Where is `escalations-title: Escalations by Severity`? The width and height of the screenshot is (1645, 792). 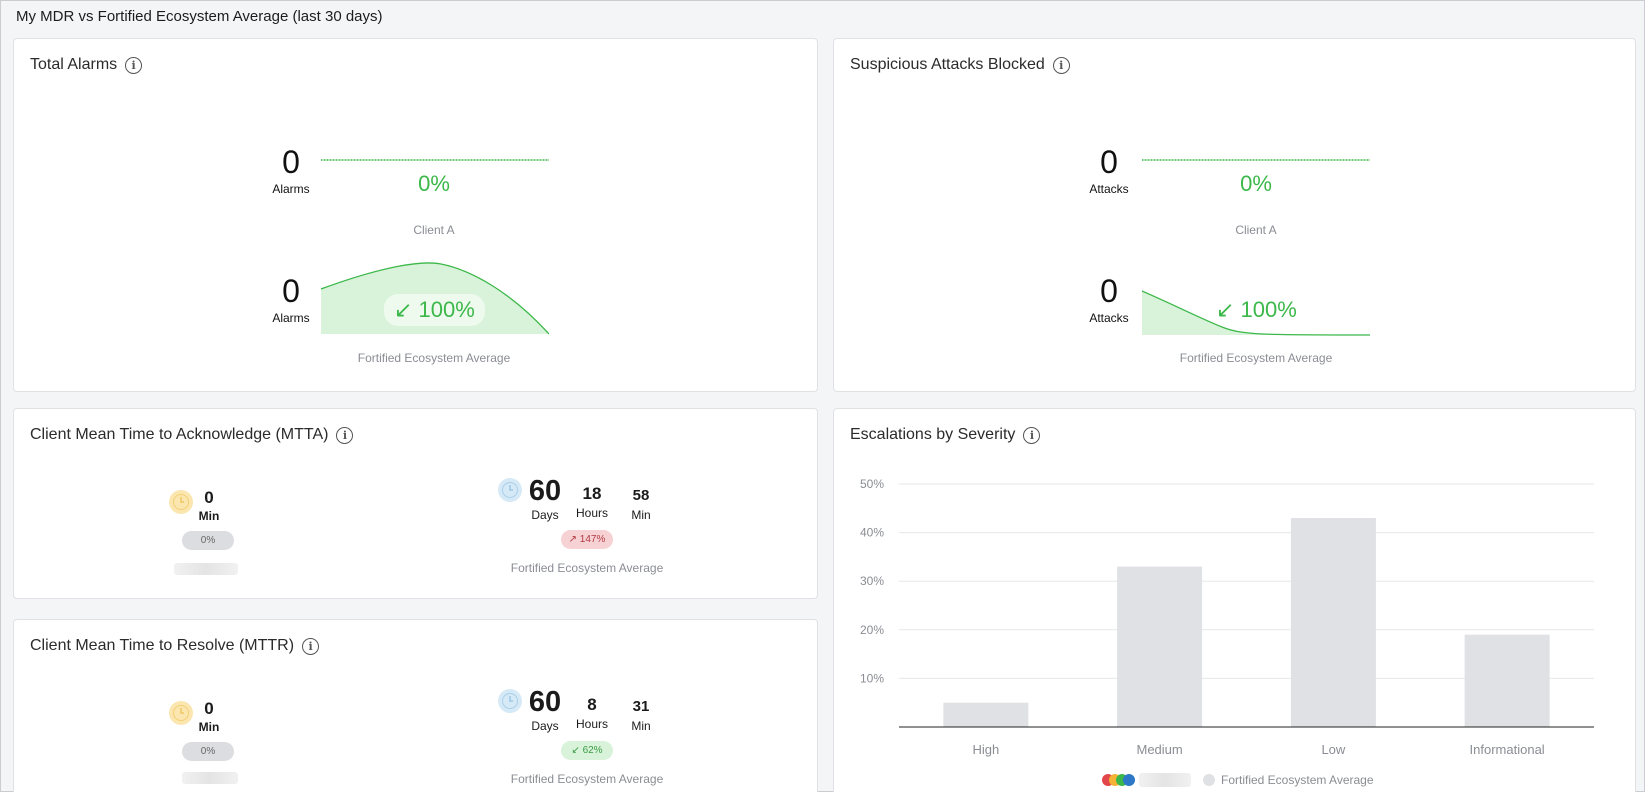
escalations-title: Escalations by Severity is located at coordinates (933, 434).